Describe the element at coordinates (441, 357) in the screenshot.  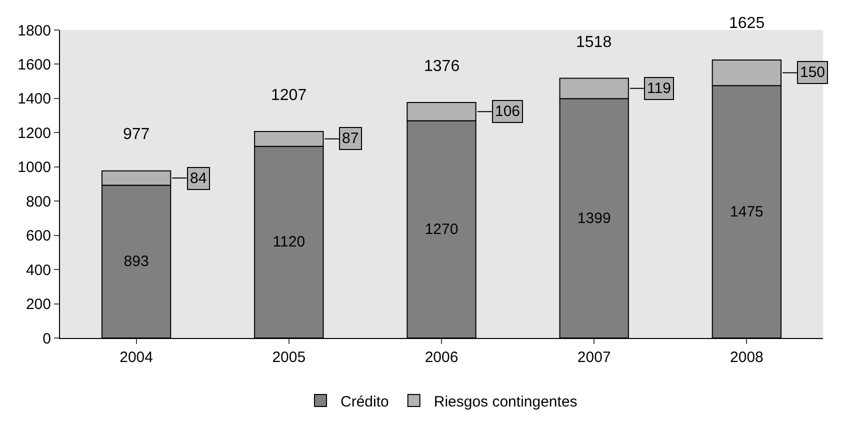
I see `x-tick-label: 2006` at that location.